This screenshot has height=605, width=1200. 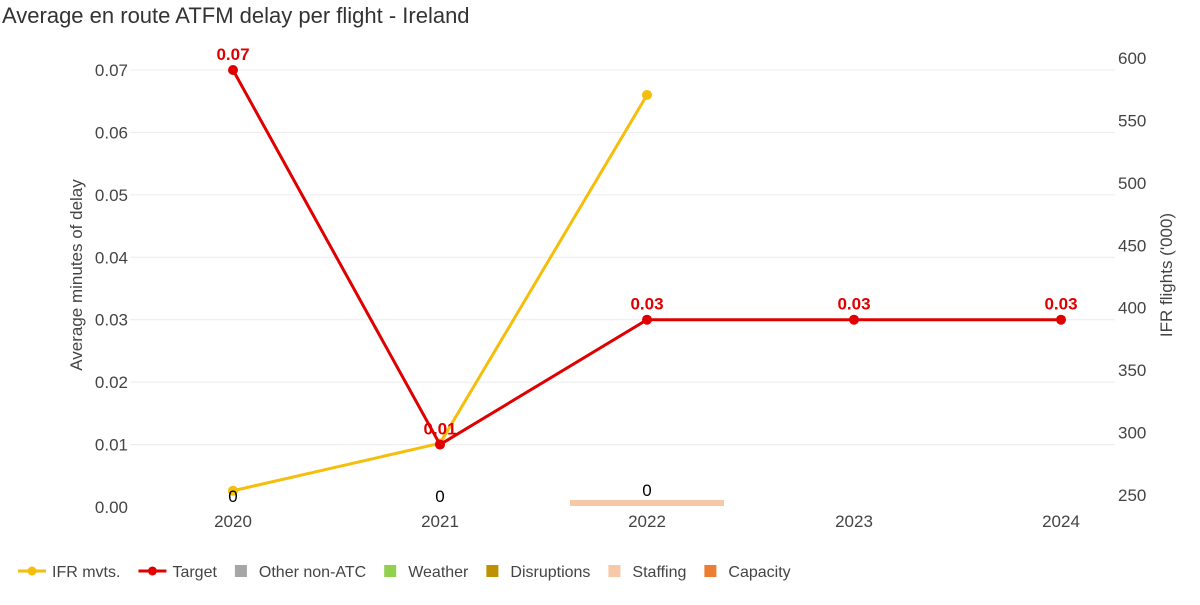 I want to click on legend-label-staffing: Staffing, so click(x=659, y=572).